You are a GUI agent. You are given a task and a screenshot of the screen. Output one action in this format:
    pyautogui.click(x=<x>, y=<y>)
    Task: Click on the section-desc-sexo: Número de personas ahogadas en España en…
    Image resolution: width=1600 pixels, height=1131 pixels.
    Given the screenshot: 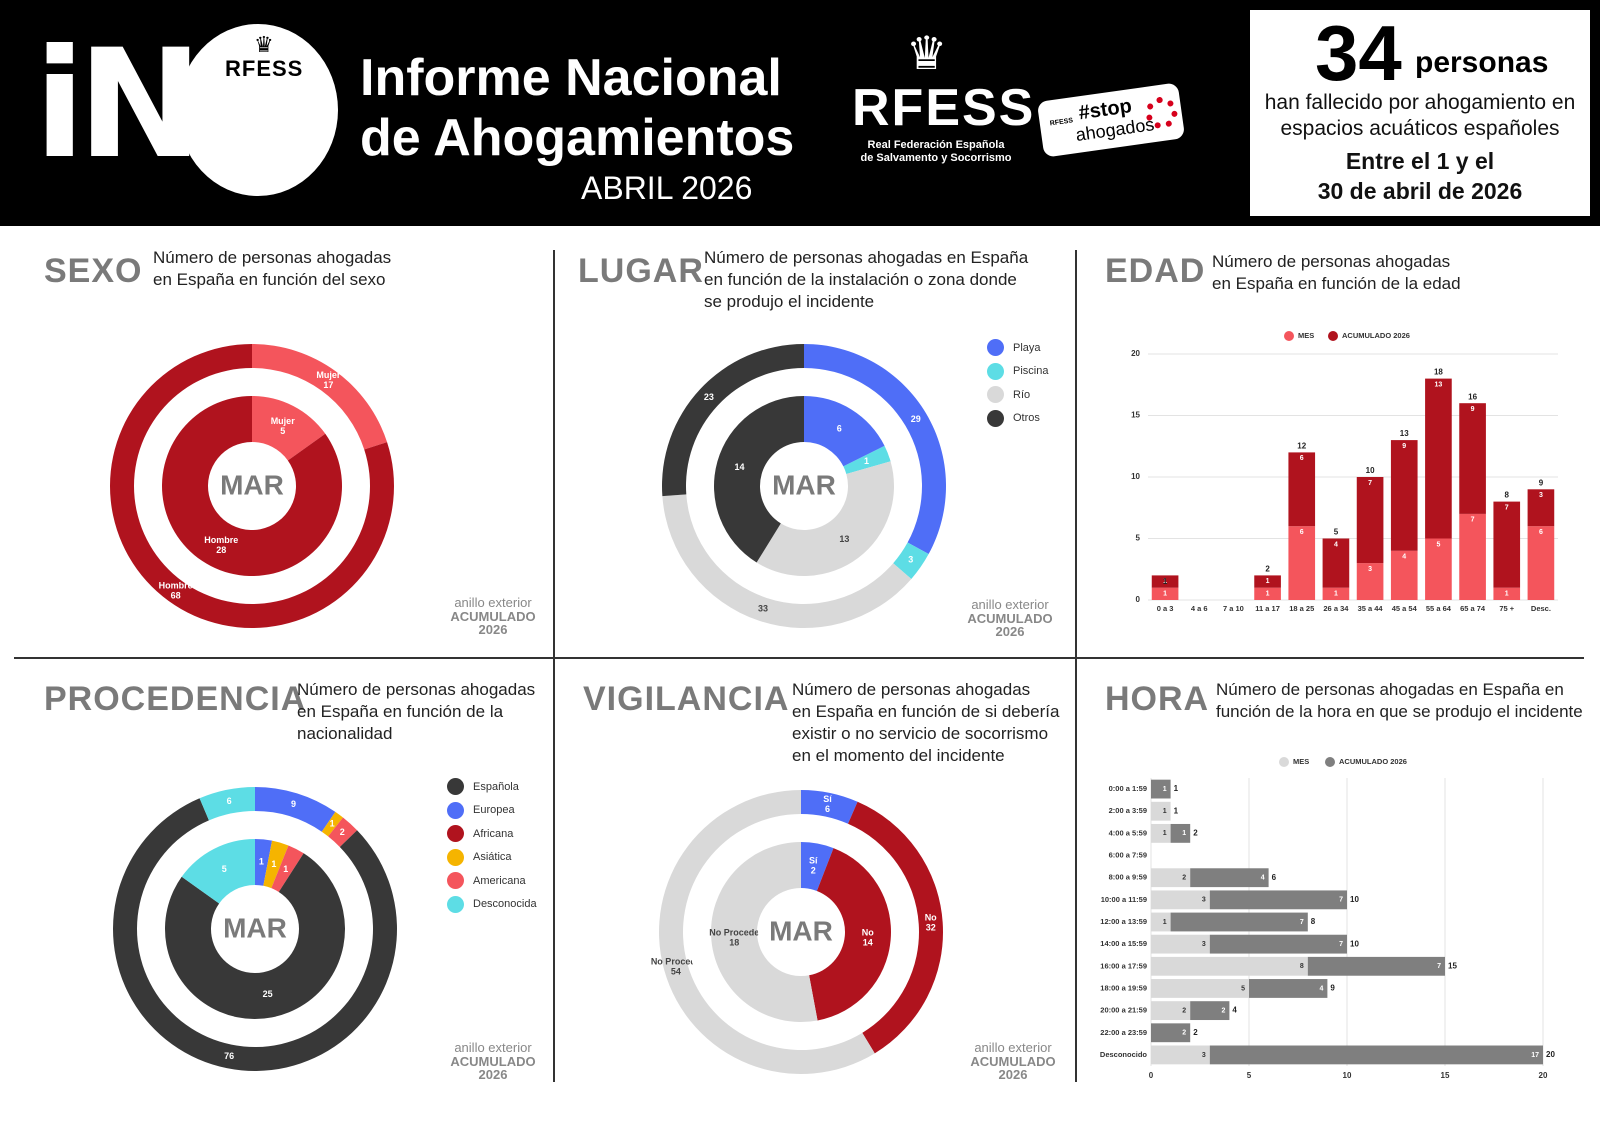 What is the action you would take?
    pyautogui.click(x=272, y=269)
    